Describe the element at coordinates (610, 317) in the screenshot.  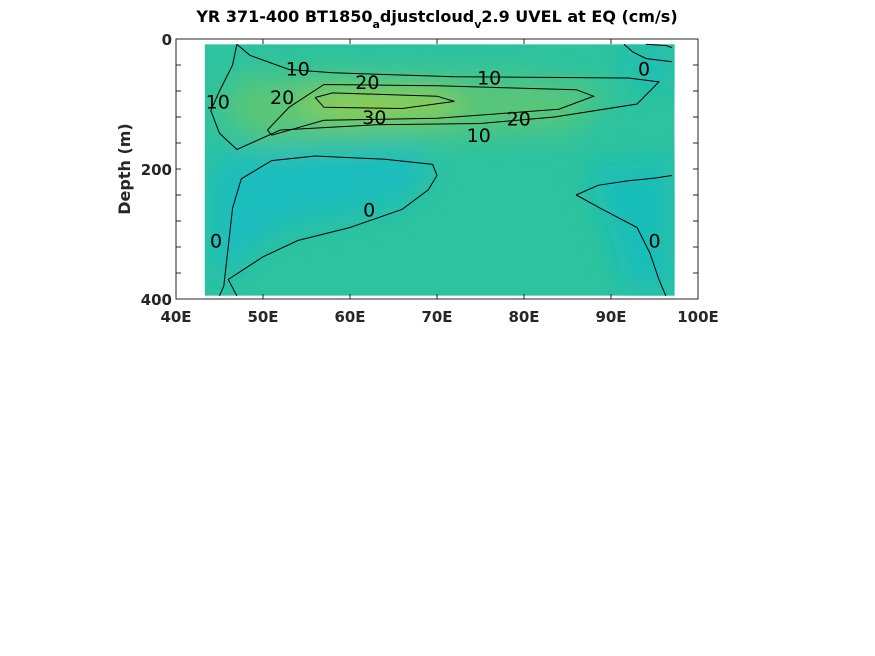
I see `x-tick-label: 90E` at that location.